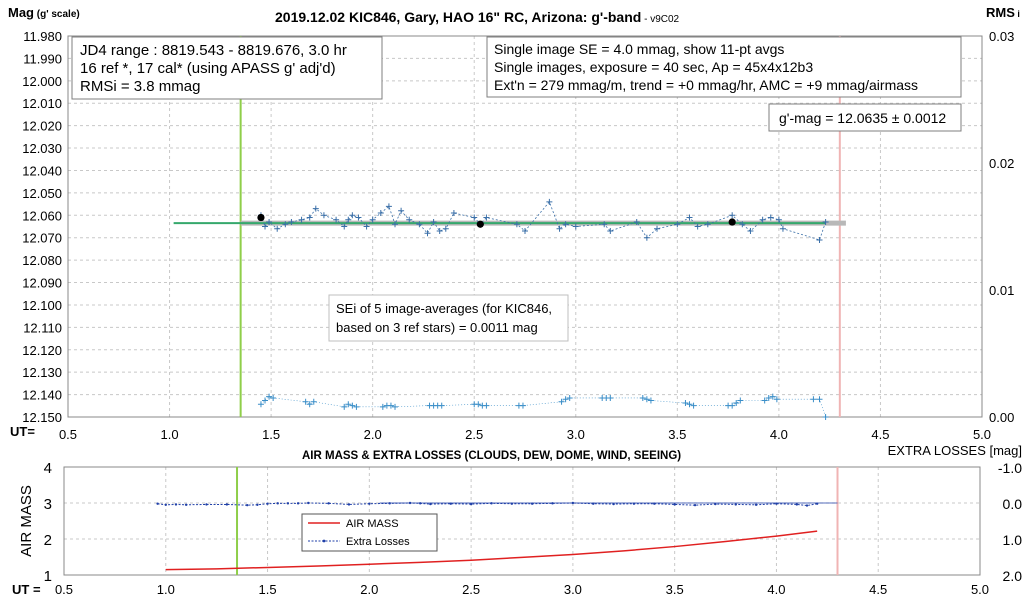  I want to click on legend-air-mass-label: AIR MASS, so click(372, 524).